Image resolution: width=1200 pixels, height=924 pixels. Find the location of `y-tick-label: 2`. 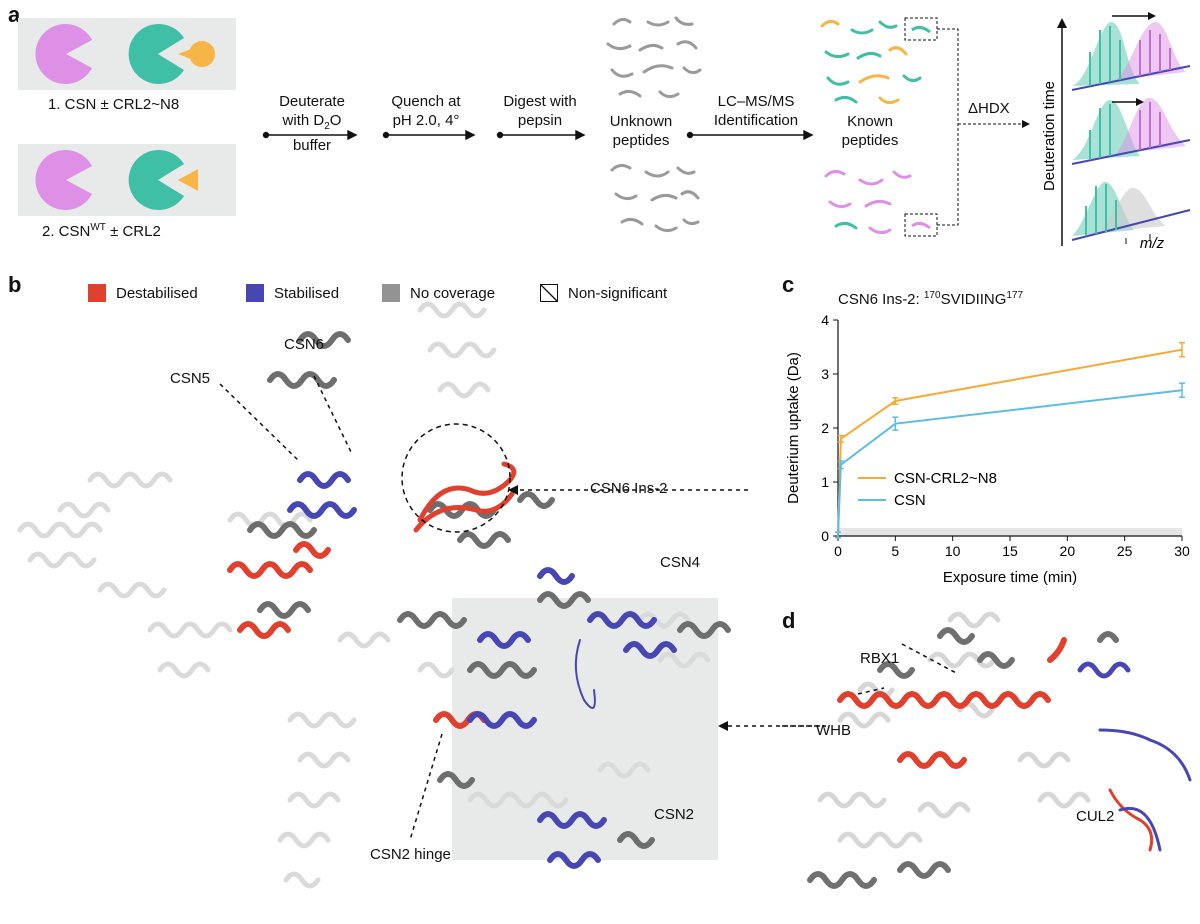

y-tick-label: 2 is located at coordinates (825, 428).